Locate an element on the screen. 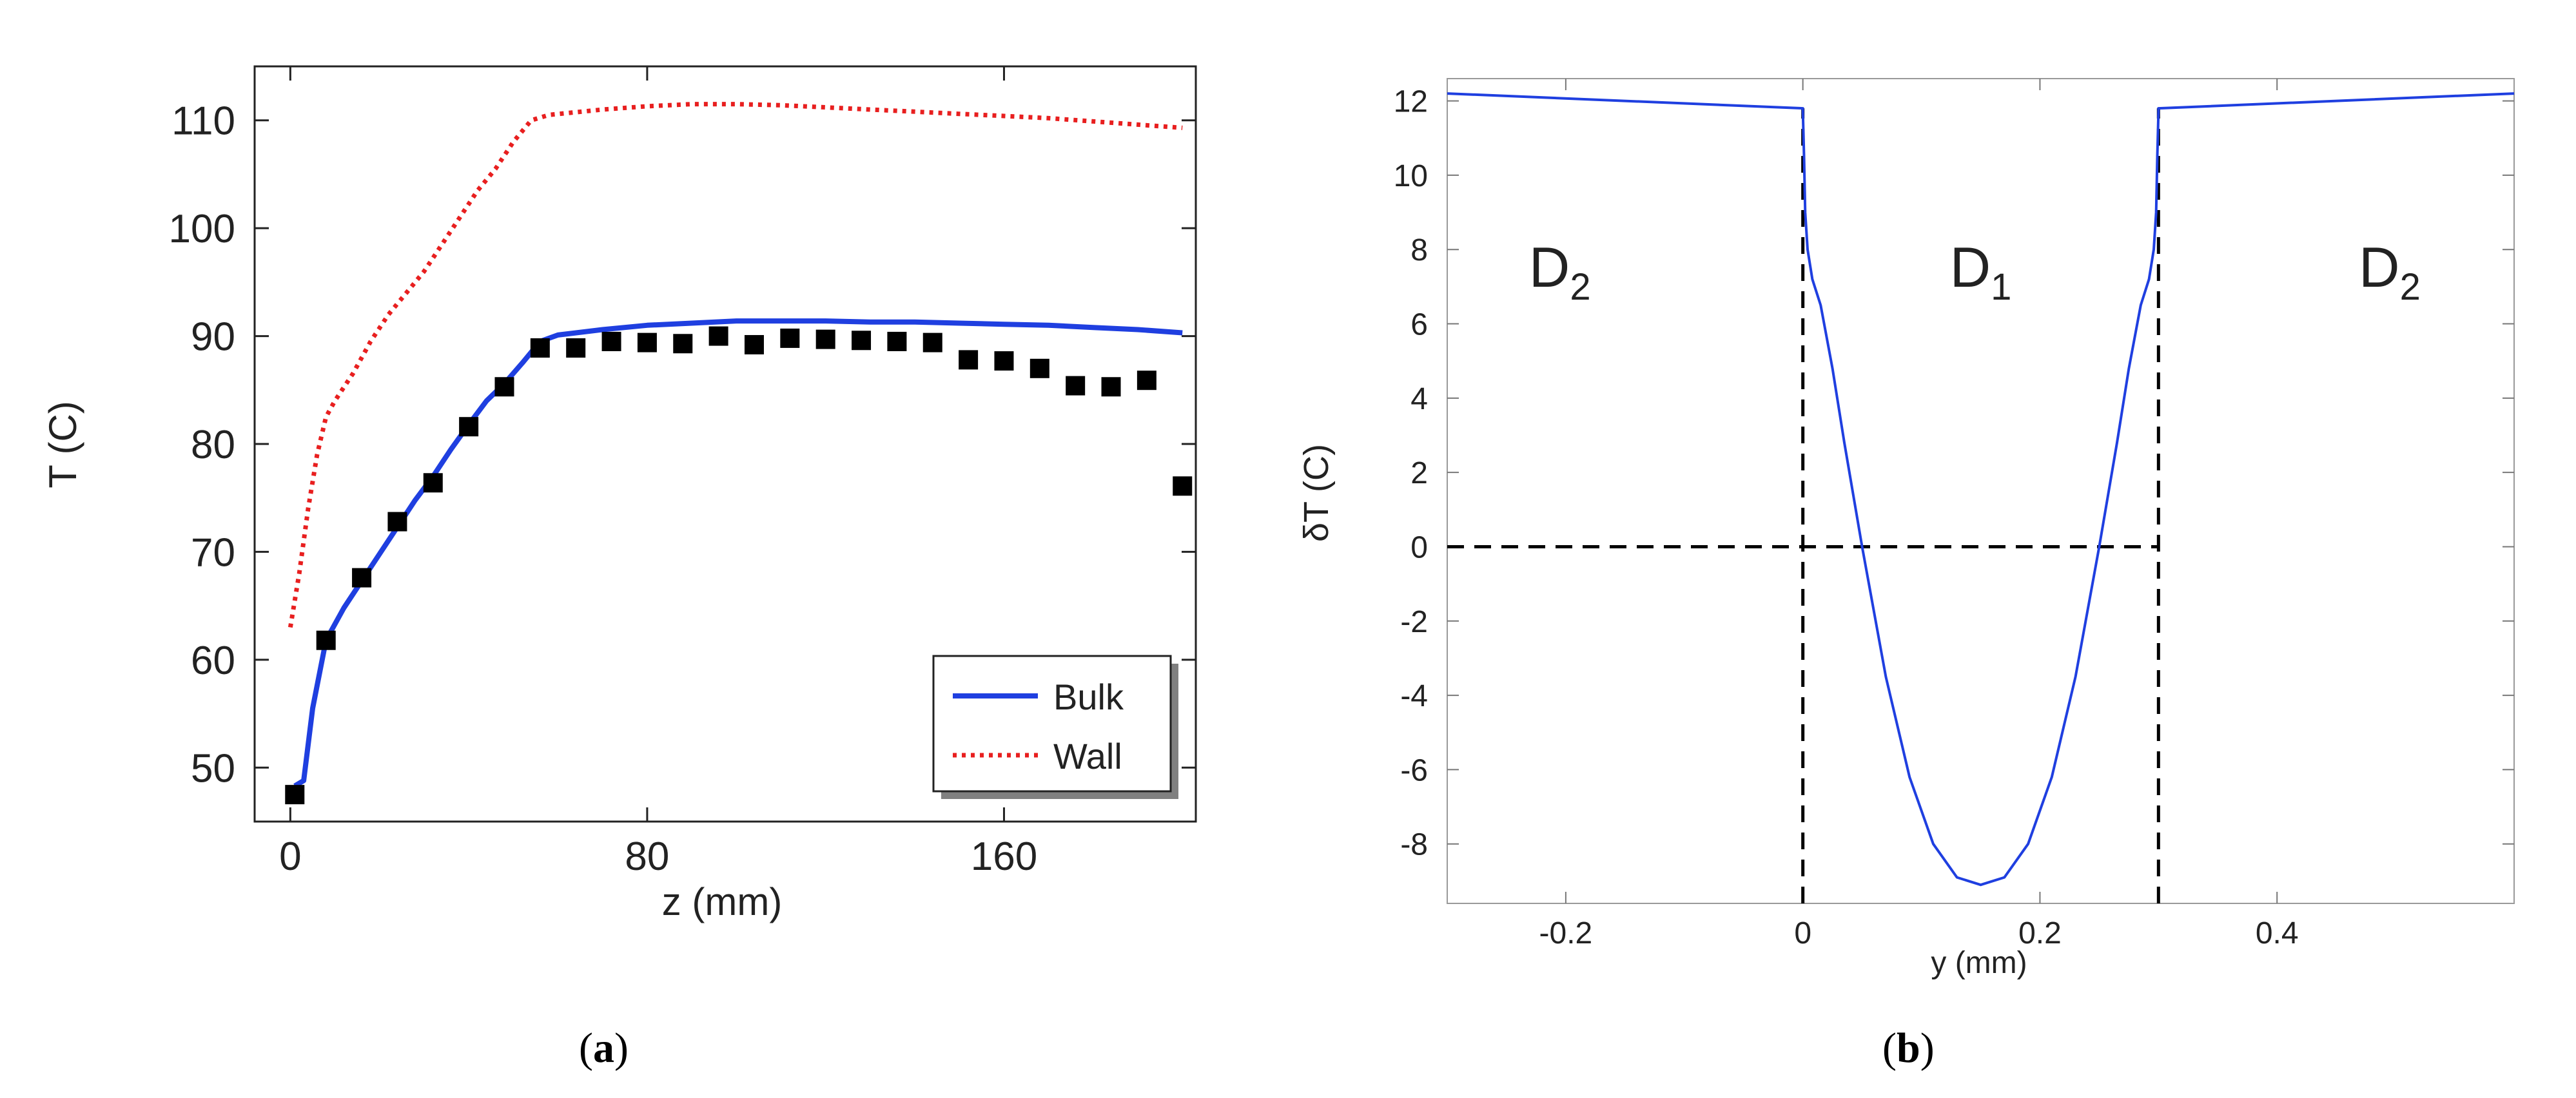  y-tick-label-a: 50 is located at coordinates (213, 768).